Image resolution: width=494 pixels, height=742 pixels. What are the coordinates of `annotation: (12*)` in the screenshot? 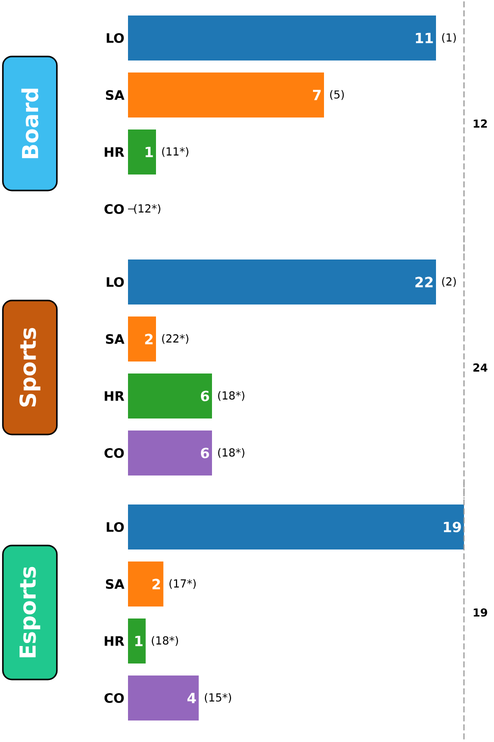 It's located at (147, 209).